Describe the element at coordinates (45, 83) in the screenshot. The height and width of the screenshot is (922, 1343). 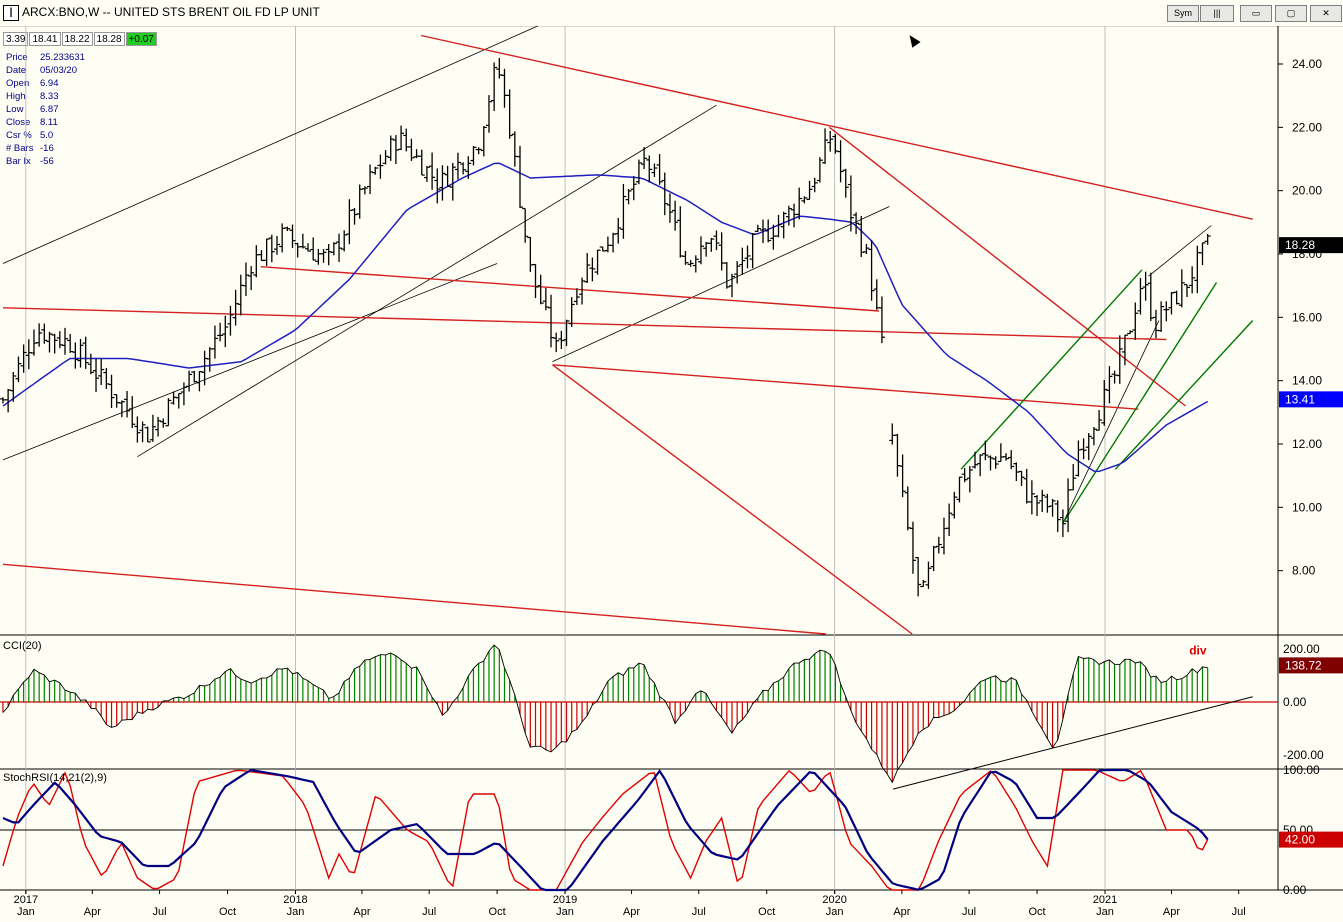
I see `info-row: Open 6.94` at that location.